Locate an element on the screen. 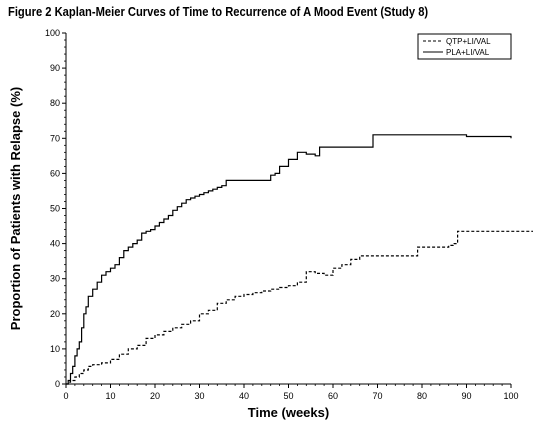 The width and height of the screenshot is (546, 429). y-axis-title: Proportion of Patients with Relapse (%) is located at coordinates (15, 208).